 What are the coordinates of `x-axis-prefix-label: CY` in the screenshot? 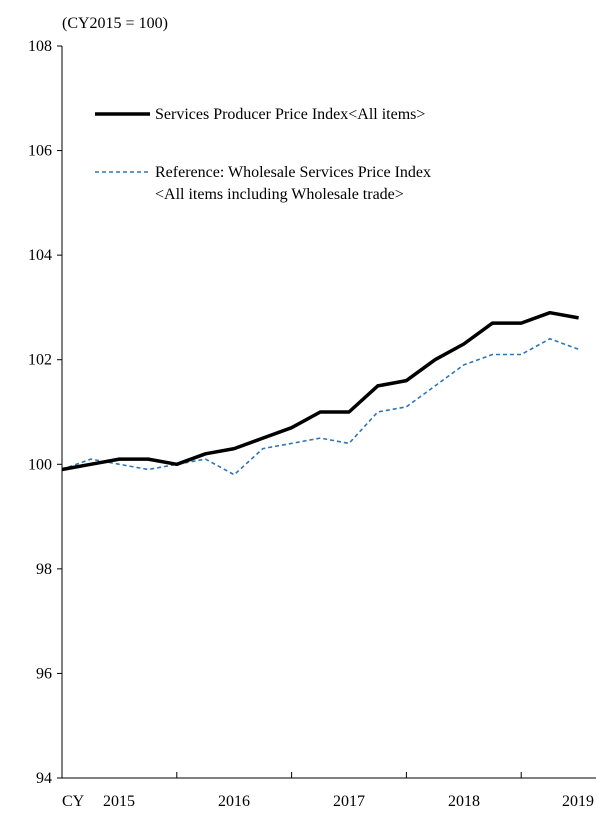 It's located at (73, 801).